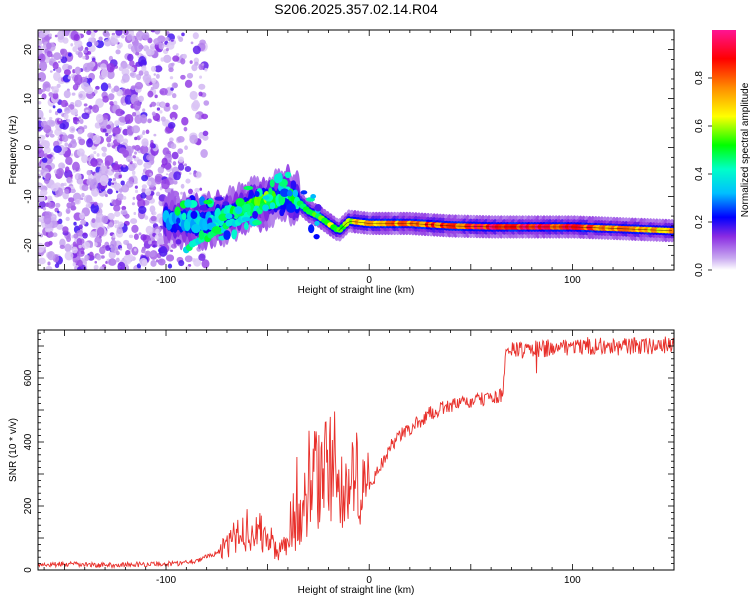 This screenshot has width=750, height=605. Describe the element at coordinates (356, 590) in the screenshot. I see `snr-xlabel: Height of straight line (km)` at that location.